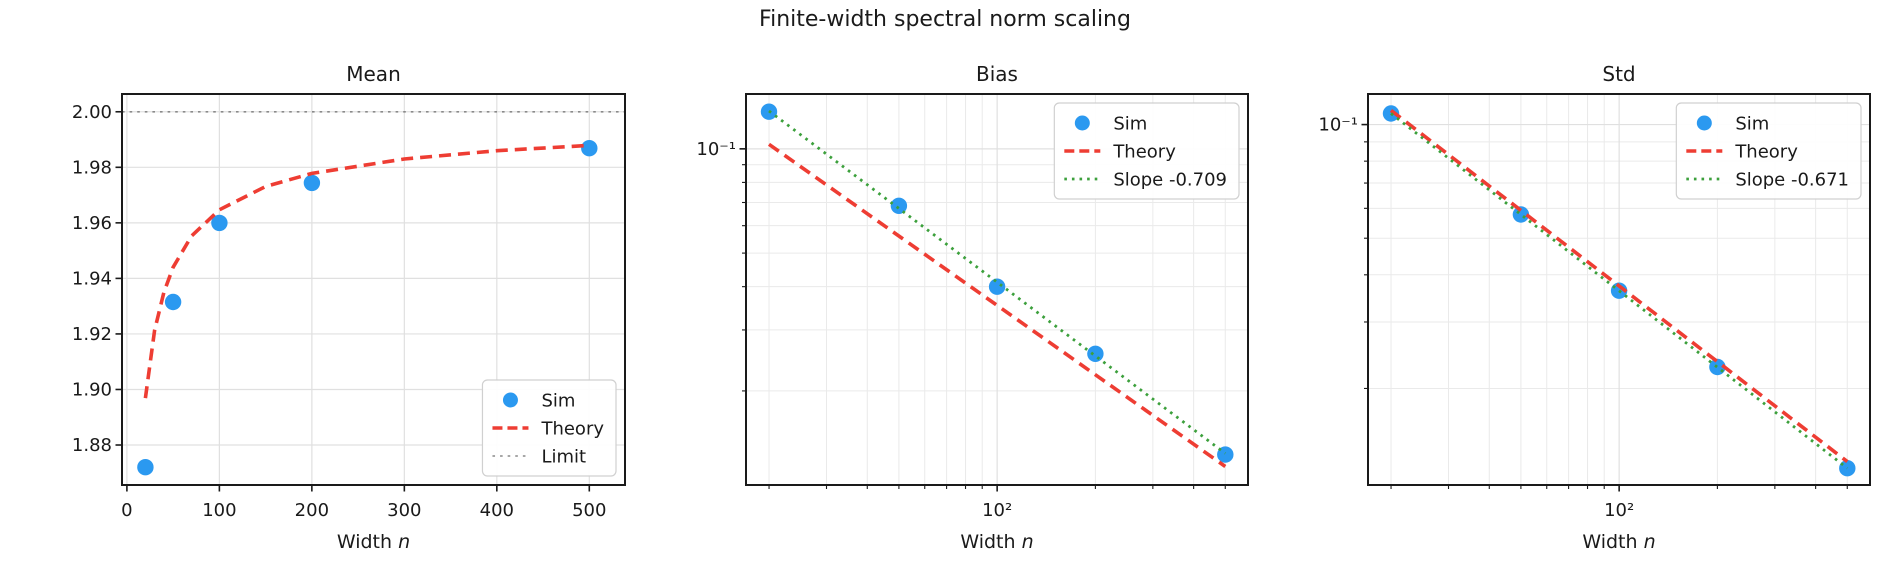  I want to click on legend-label: Slope -0.671, so click(1792, 180).